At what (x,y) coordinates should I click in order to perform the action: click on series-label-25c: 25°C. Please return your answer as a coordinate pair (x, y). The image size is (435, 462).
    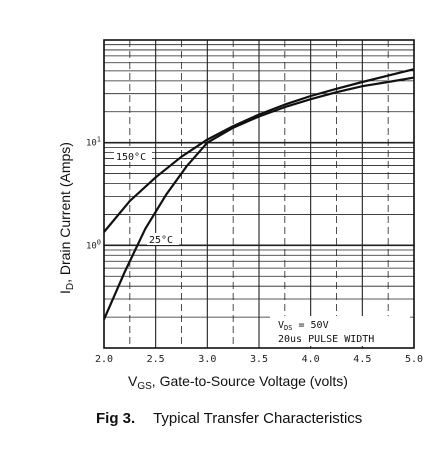
    Looking at the image, I should click on (161, 240).